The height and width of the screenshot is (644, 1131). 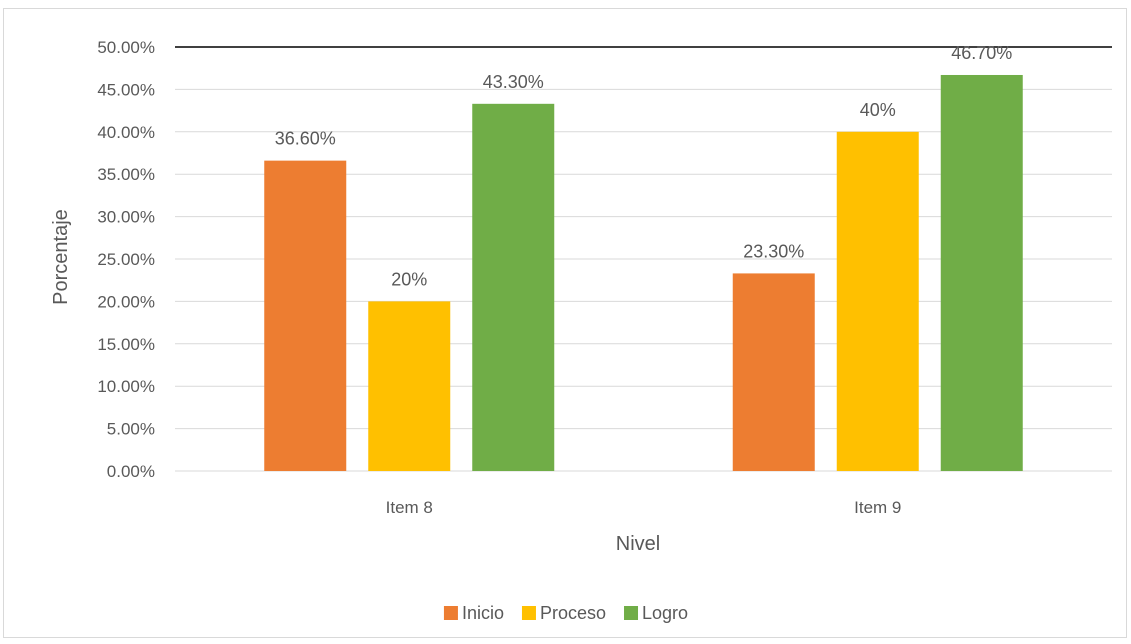 What do you see at coordinates (126, 132) in the screenshot?
I see `y-tick-label: 40.00%` at bounding box center [126, 132].